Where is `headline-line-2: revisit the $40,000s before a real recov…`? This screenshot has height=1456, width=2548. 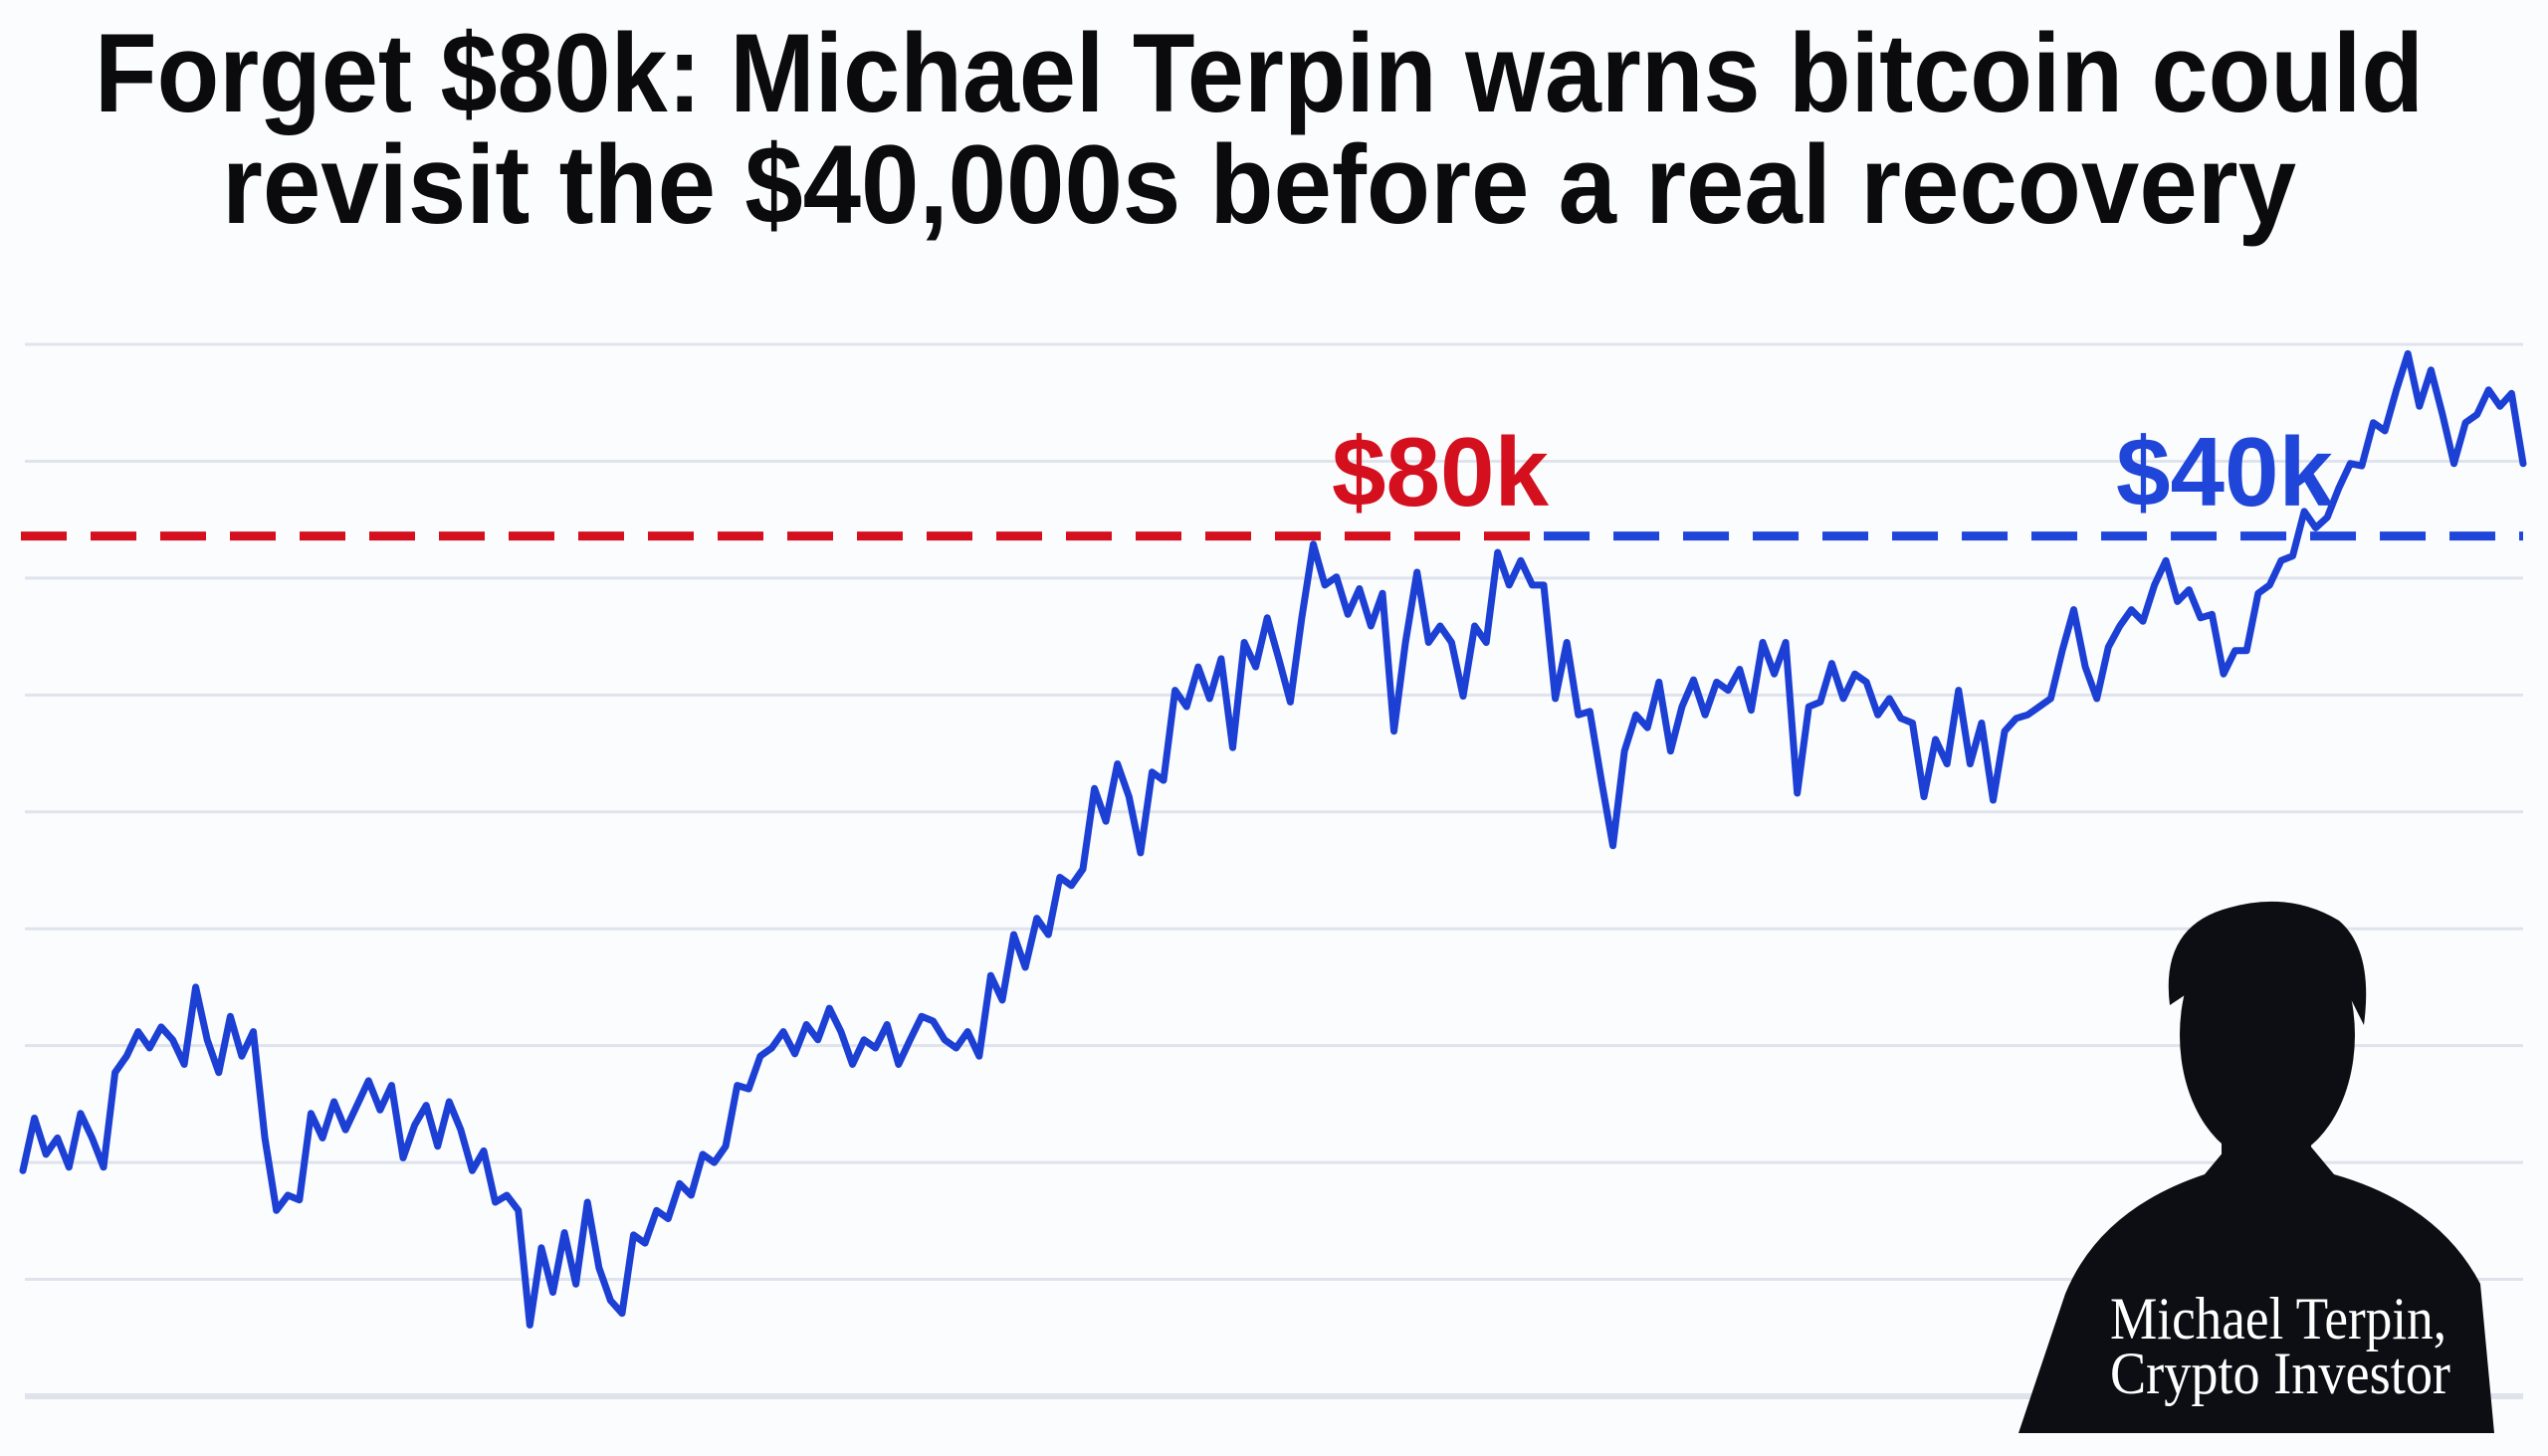 headline-line-2: revisit the $40,000s before a real recov… is located at coordinates (1259, 184).